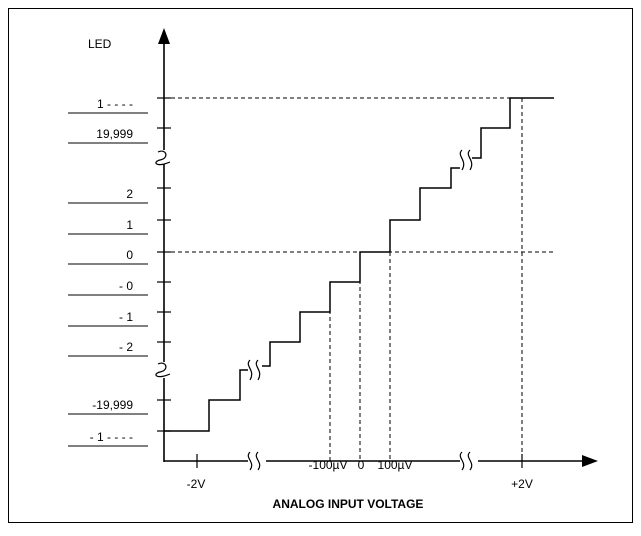  I want to click on y-tick-label: -19,999, so click(112, 405).